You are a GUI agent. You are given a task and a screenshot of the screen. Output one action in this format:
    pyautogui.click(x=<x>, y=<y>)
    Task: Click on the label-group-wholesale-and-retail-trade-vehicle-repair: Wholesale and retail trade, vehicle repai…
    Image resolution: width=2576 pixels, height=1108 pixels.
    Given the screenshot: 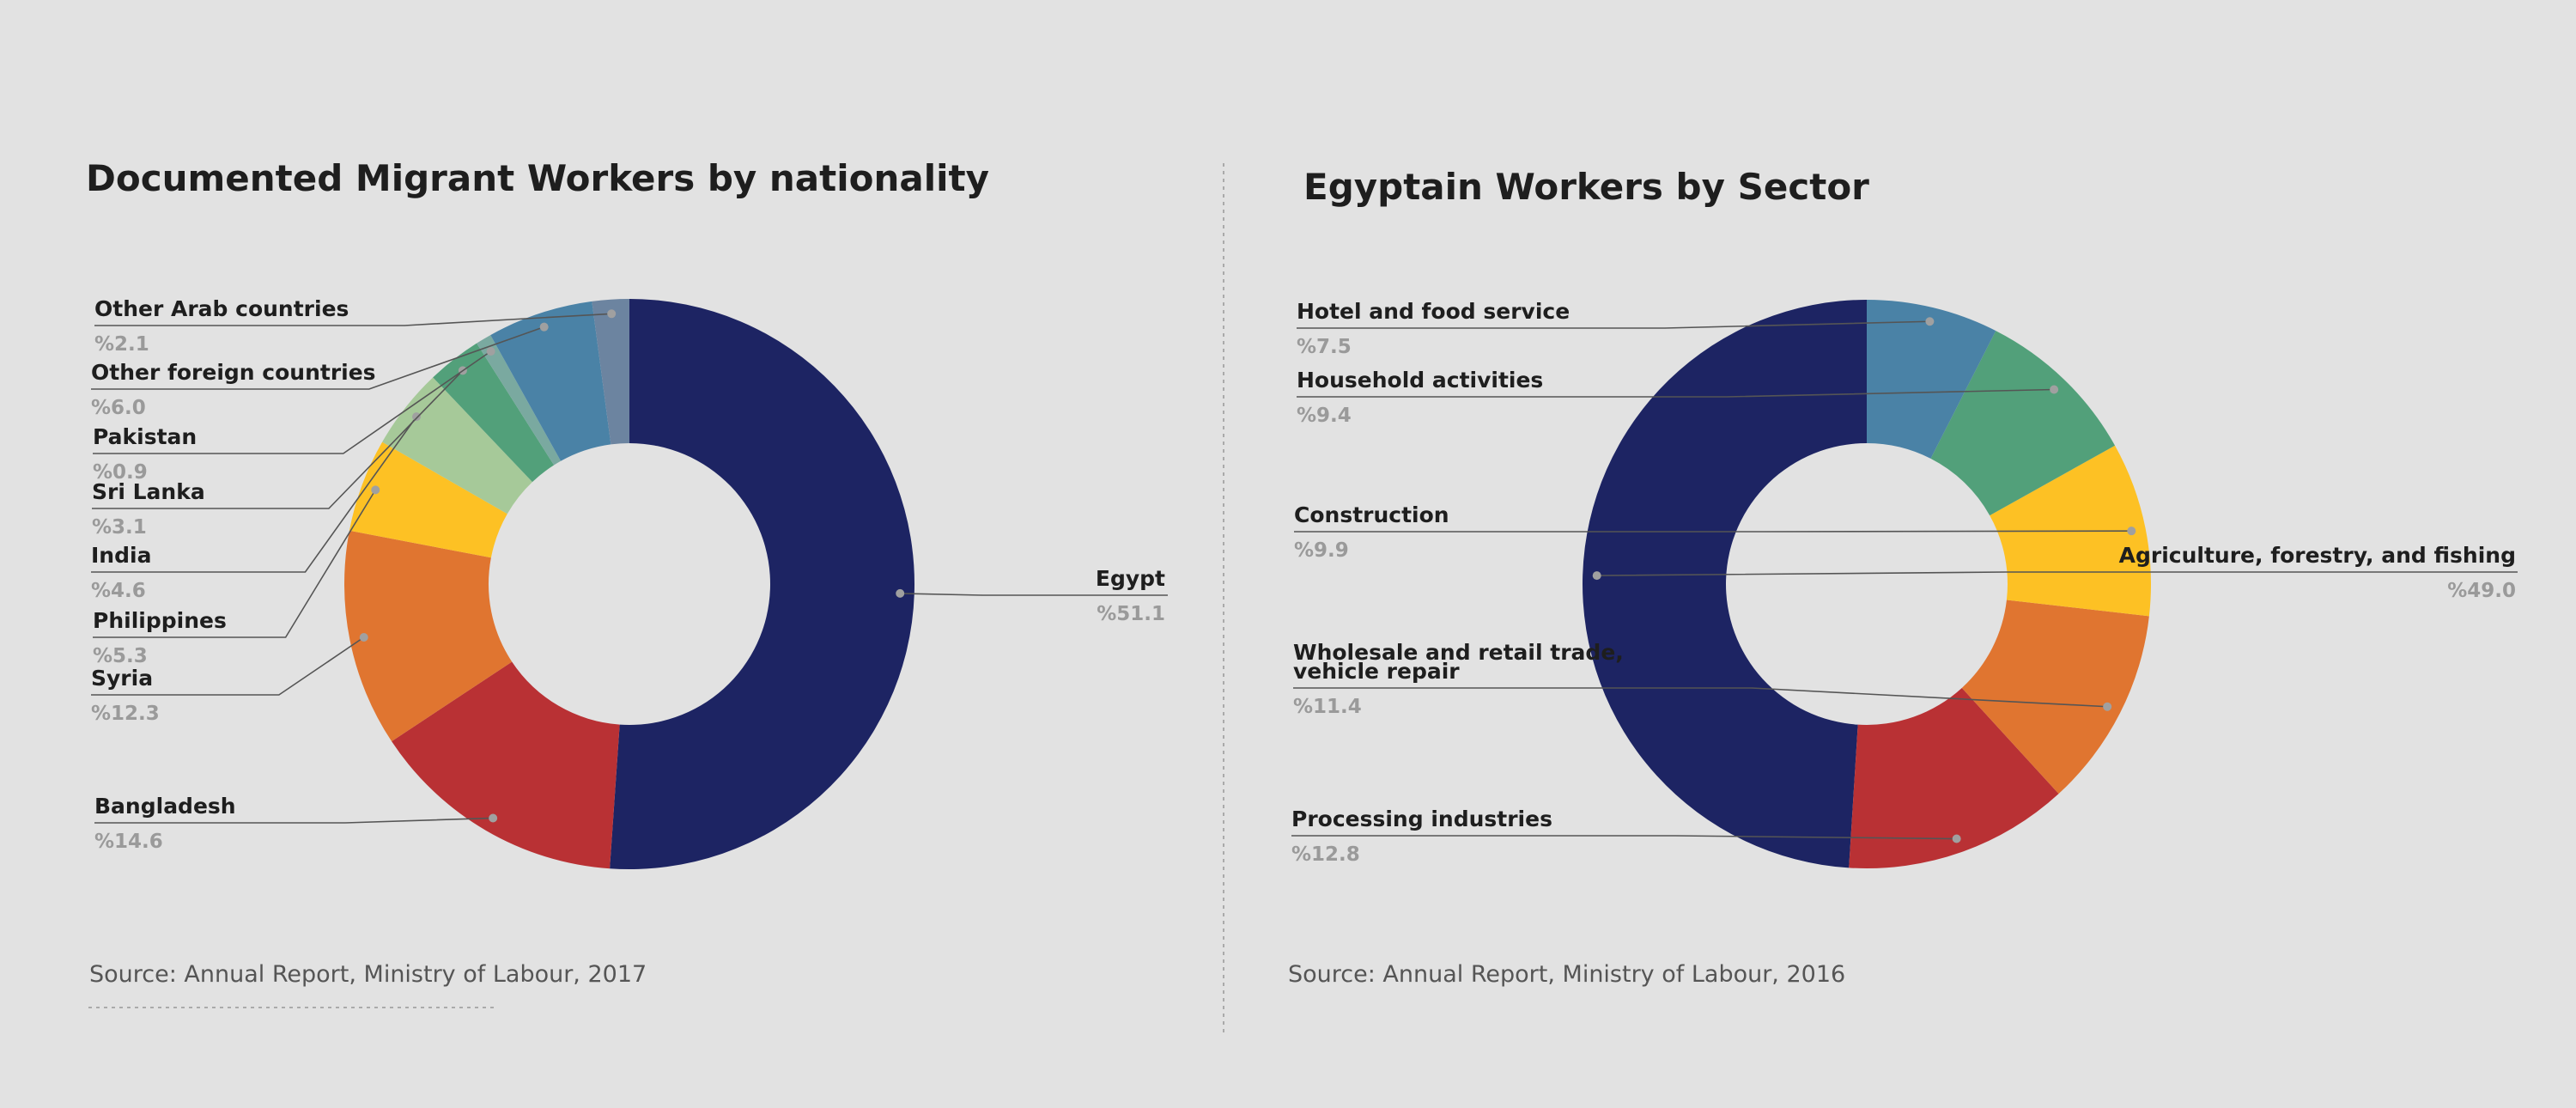 What is the action you would take?
    pyautogui.click(x=1703, y=679)
    